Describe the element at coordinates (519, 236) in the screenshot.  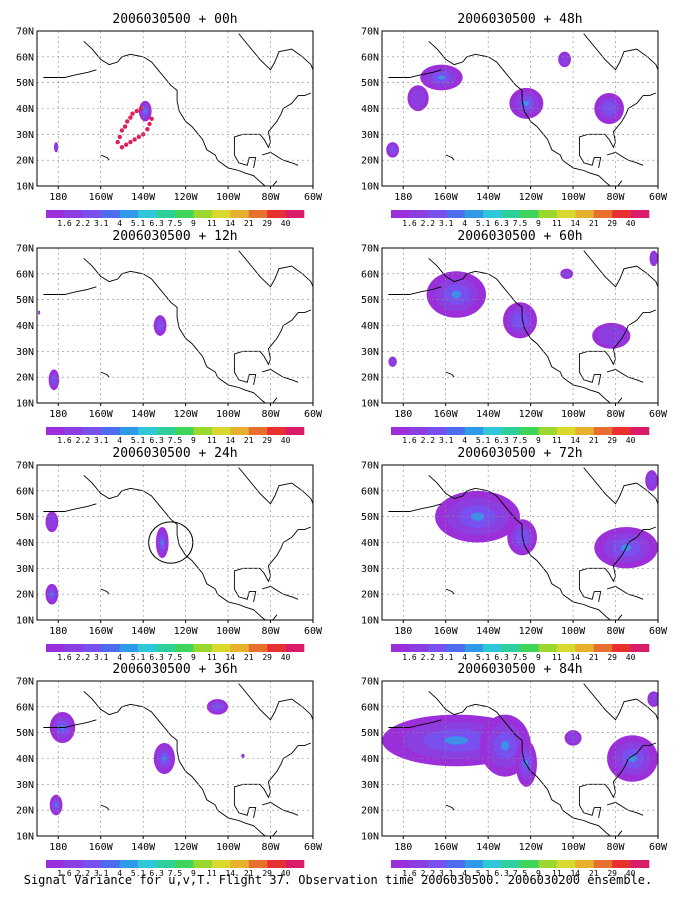
I see `panel-title: 2006030500 + 60h` at that location.